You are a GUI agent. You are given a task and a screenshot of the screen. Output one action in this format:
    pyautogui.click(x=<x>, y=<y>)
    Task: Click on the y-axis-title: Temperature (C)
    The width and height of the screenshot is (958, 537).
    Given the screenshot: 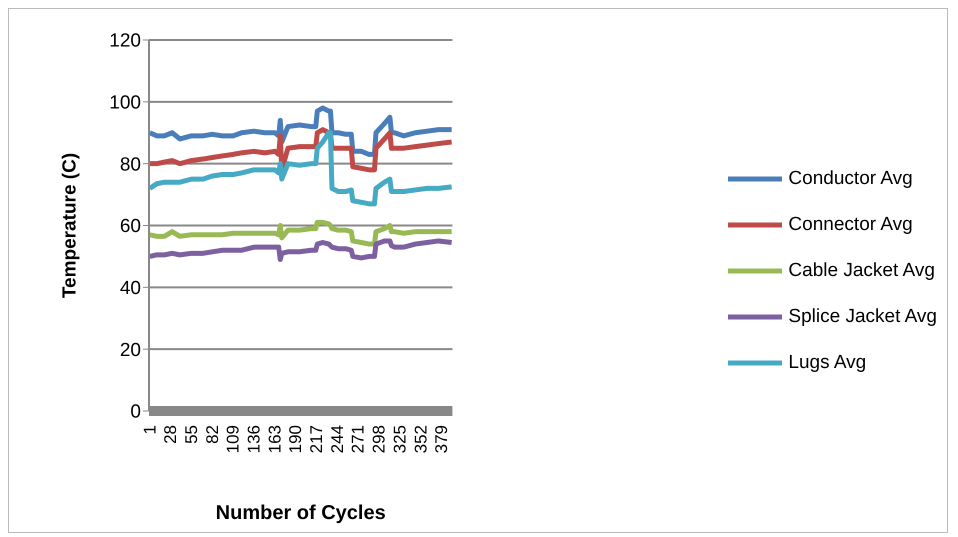 What is the action you would take?
    pyautogui.click(x=70, y=225)
    